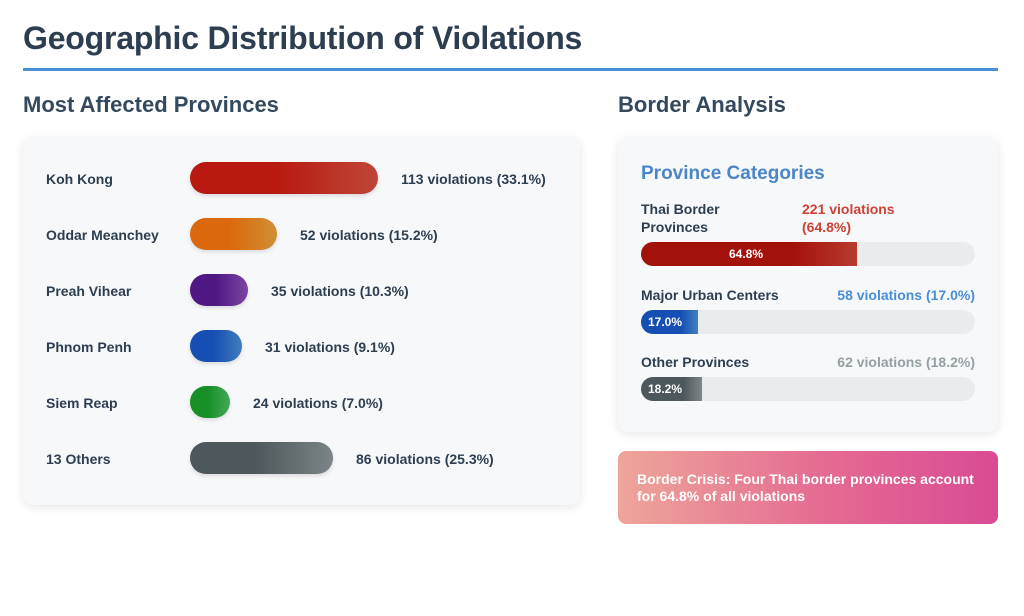  Describe the element at coordinates (906, 362) in the screenshot. I see `category-value: 62 violations (18.2%)` at that location.